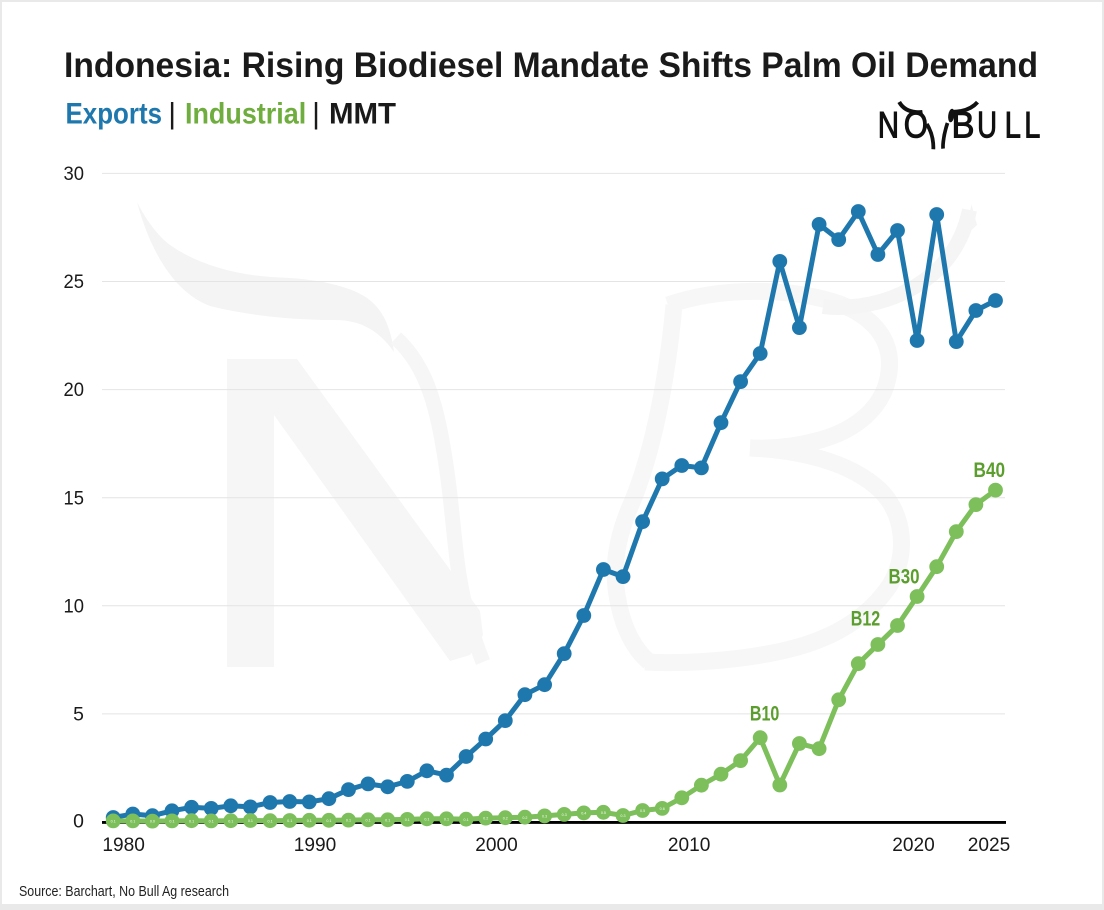  I want to click on svg-text: B10, so click(765, 714).